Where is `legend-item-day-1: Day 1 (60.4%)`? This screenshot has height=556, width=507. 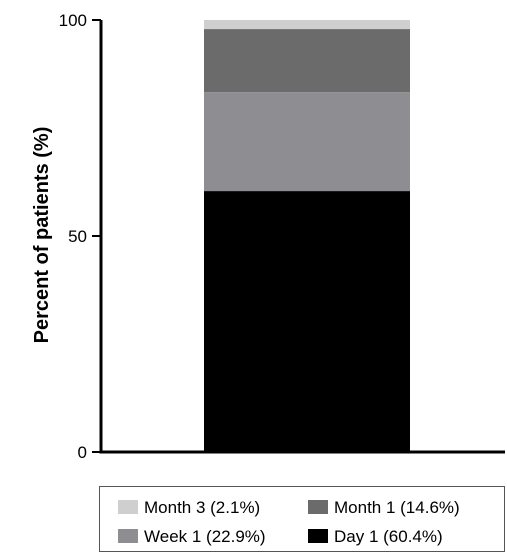
legend-item-day-1: Day 1 (60.4%) is located at coordinates (375, 537).